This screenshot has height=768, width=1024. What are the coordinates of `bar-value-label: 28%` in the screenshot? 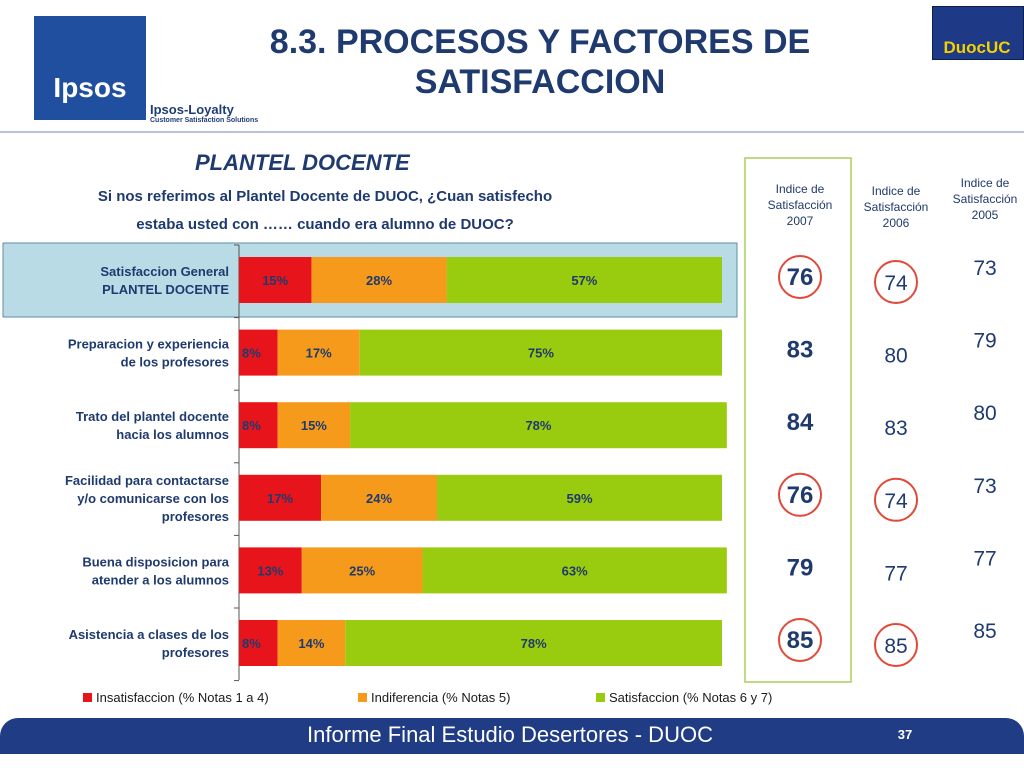 It's located at (379, 280).